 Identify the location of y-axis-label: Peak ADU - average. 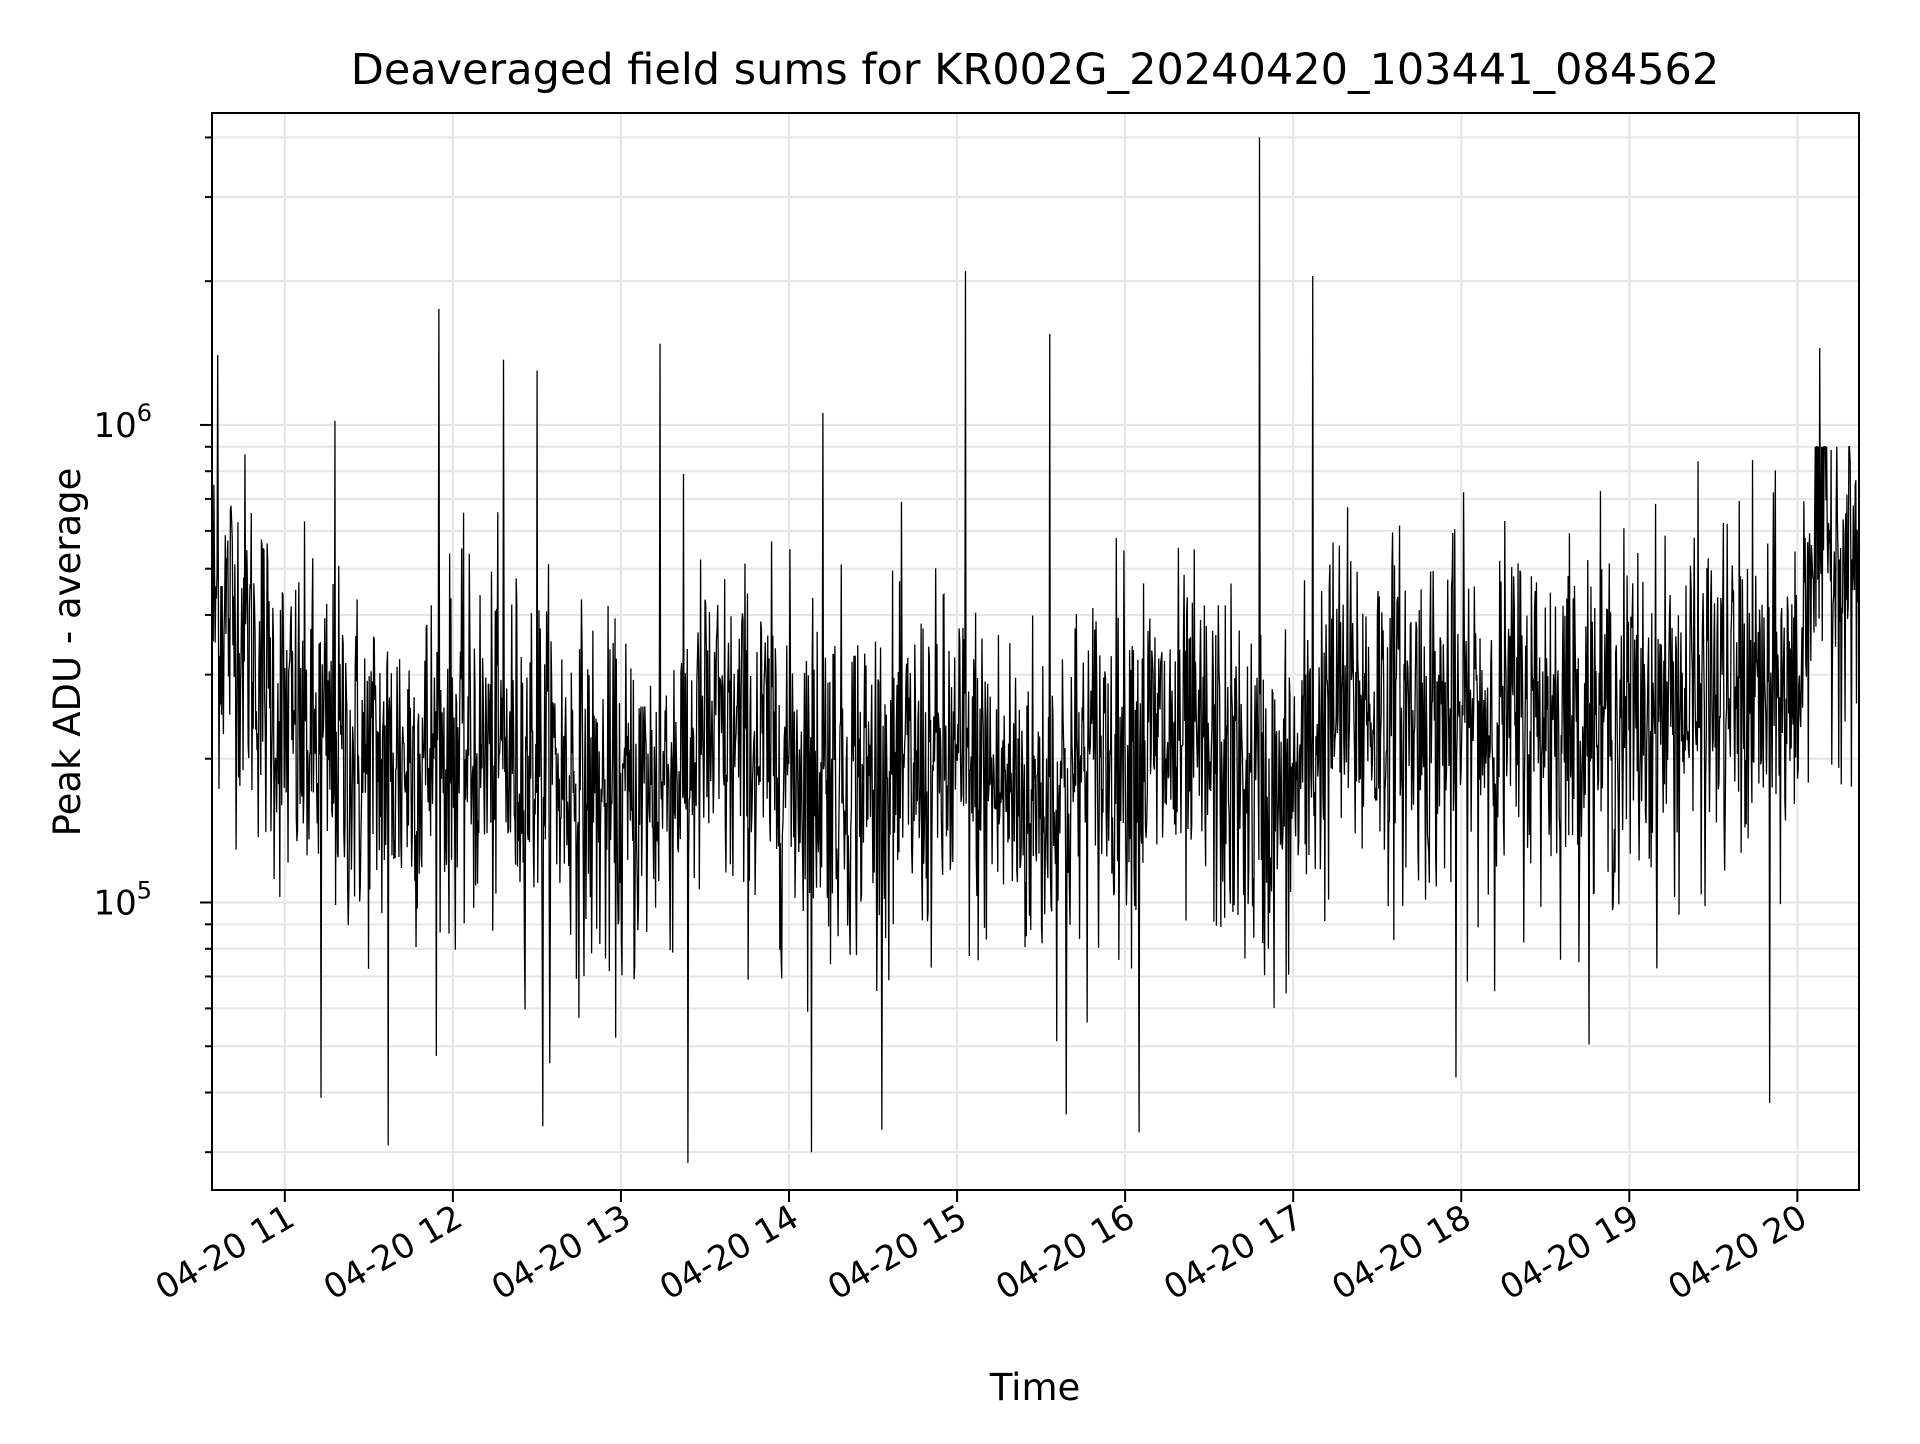
(67, 652).